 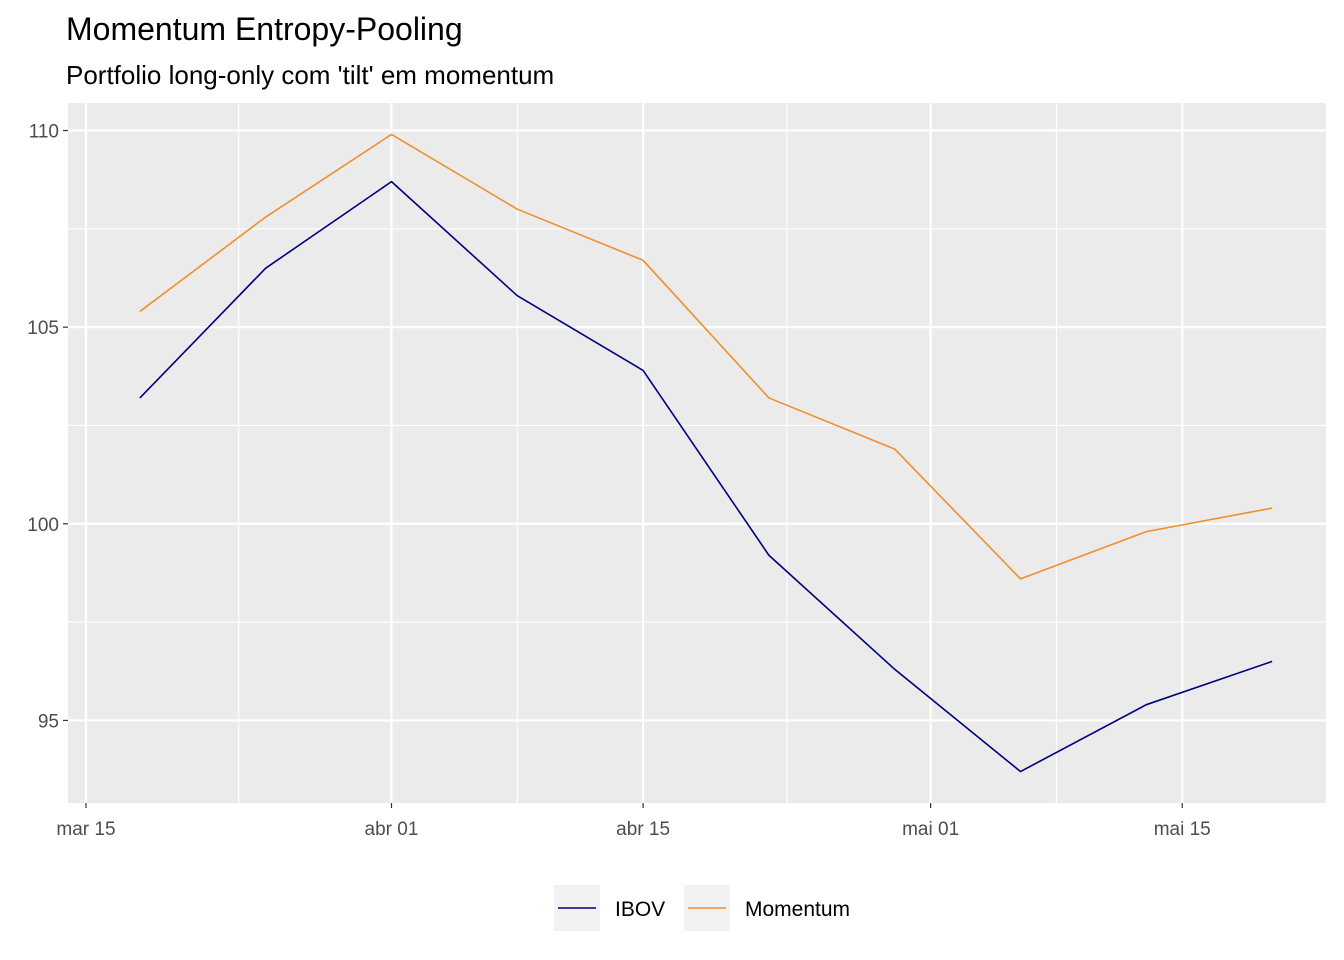 I want to click on legend: IBOV Momentum, so click(x=702, y=908).